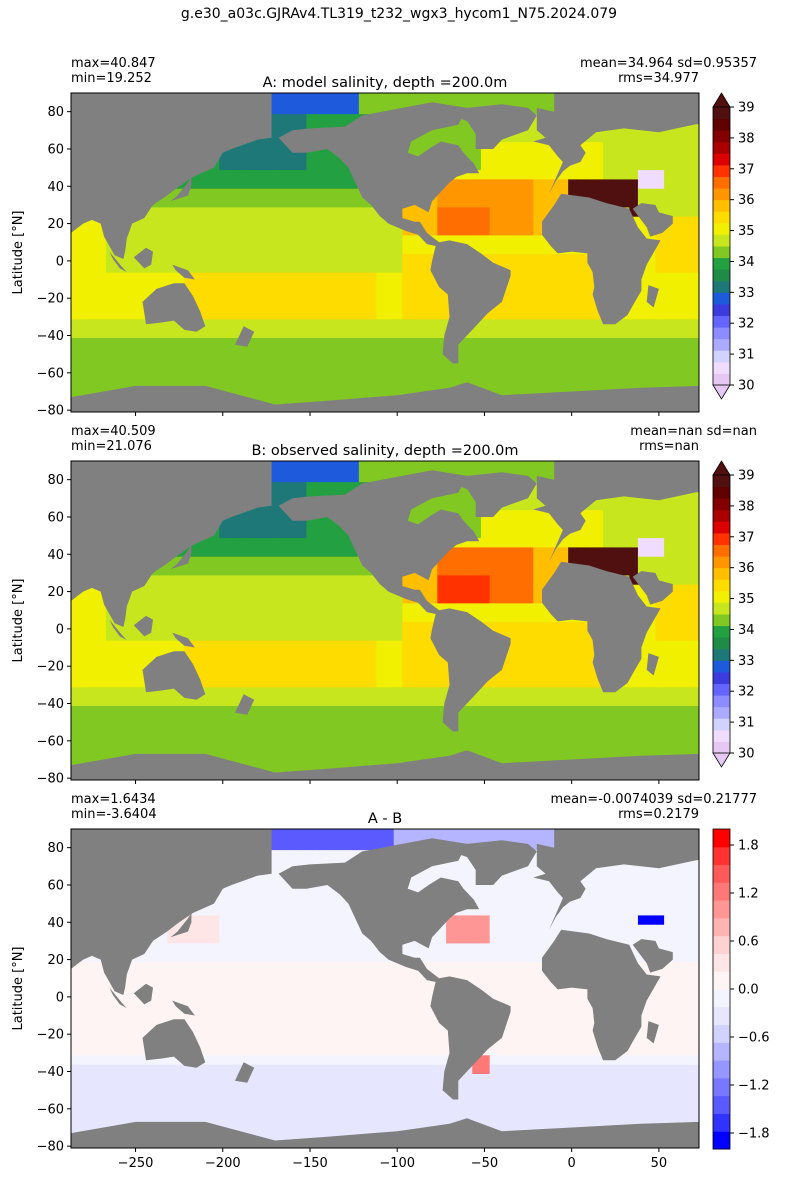  What do you see at coordinates (60, 261) in the screenshot?
I see `ytick-label: 0` at bounding box center [60, 261].